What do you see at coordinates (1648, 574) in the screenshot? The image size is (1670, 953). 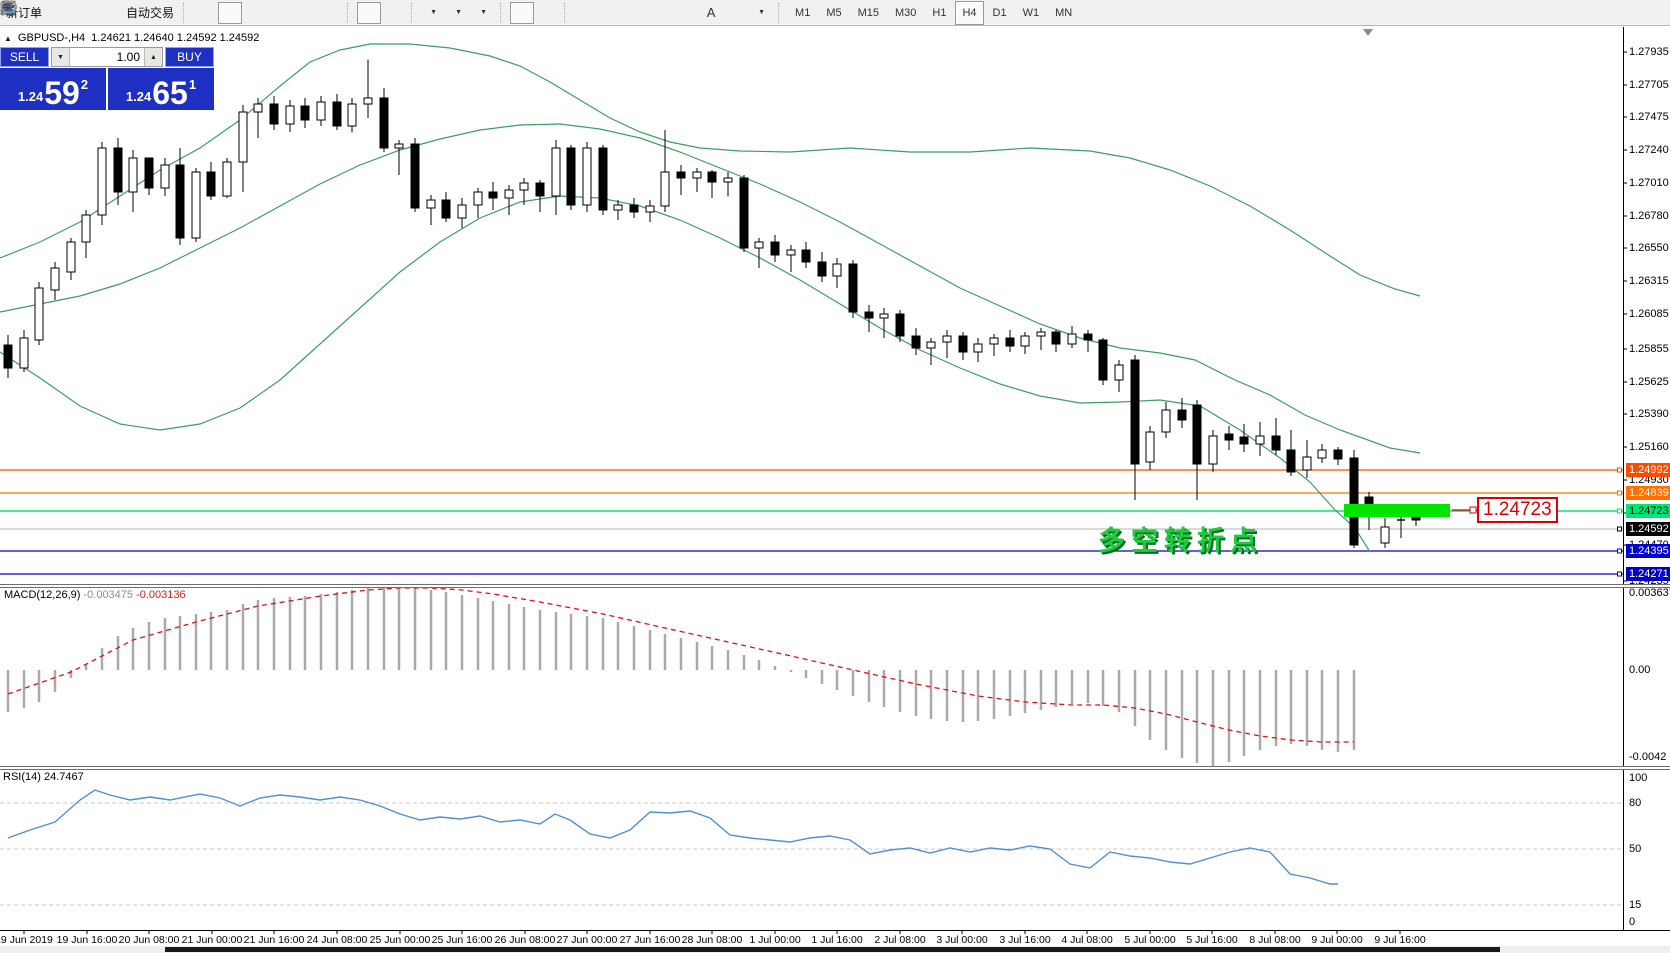 I see `price-highlight-label: 1.24271` at bounding box center [1648, 574].